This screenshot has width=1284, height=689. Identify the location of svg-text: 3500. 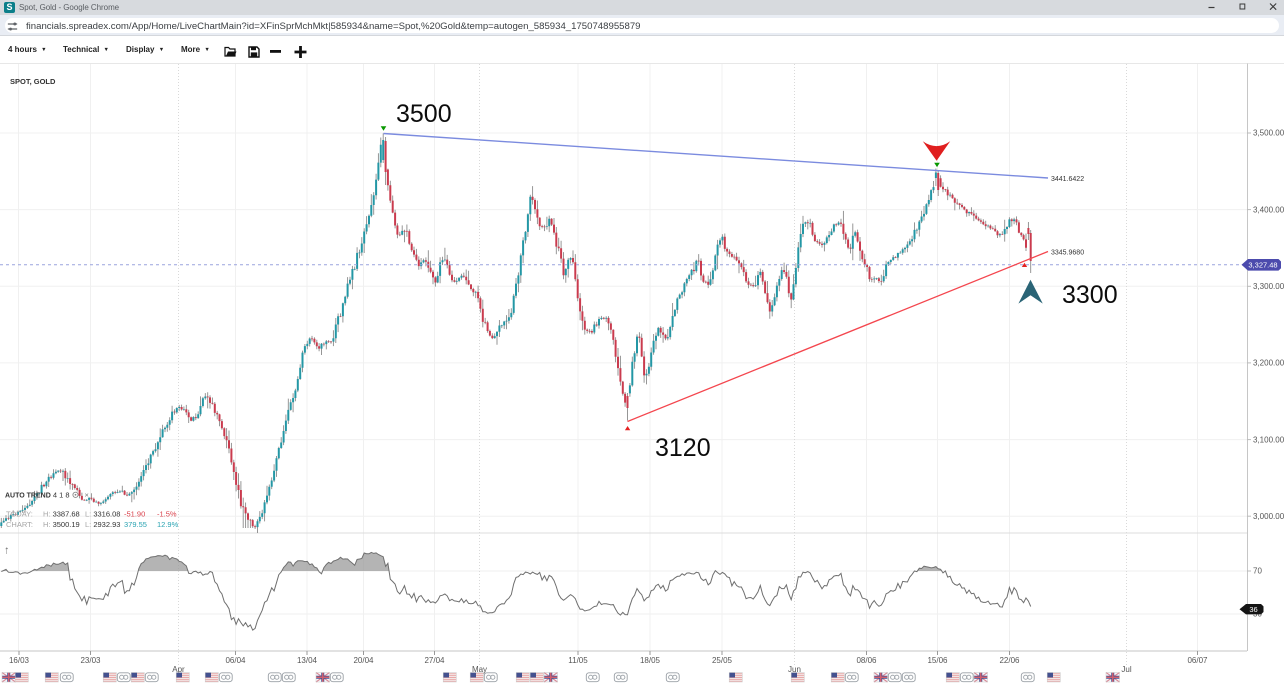
(424, 114).